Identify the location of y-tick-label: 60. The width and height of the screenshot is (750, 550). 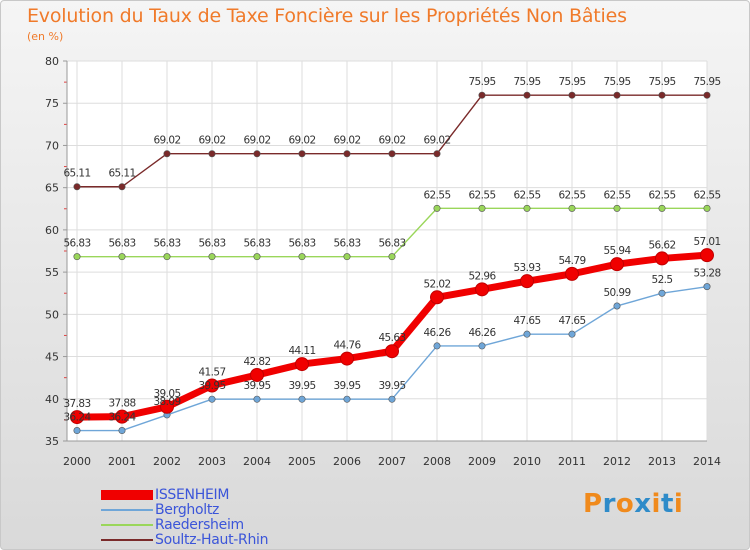
(52, 230).